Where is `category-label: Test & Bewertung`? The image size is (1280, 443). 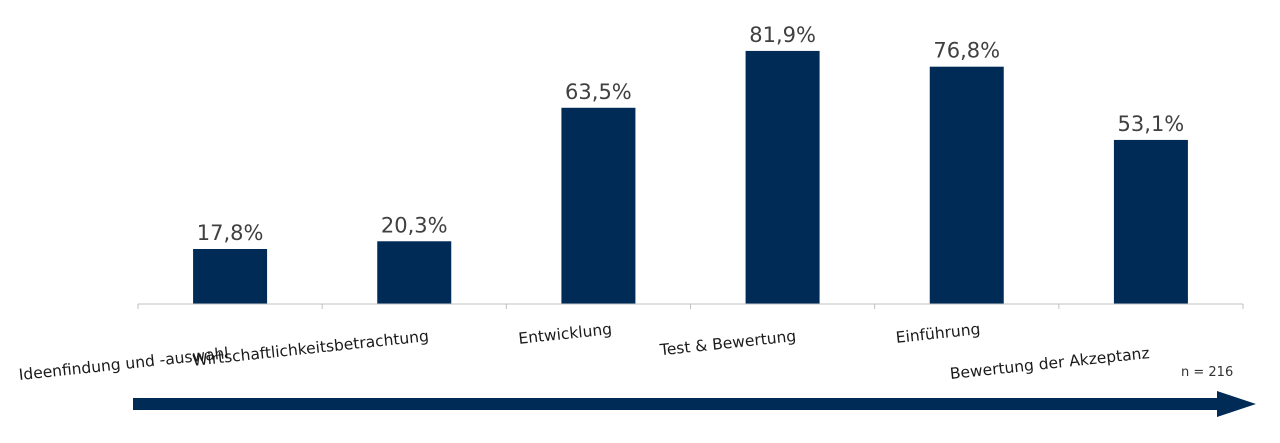 category-label: Test & Bewertung is located at coordinates (727, 343).